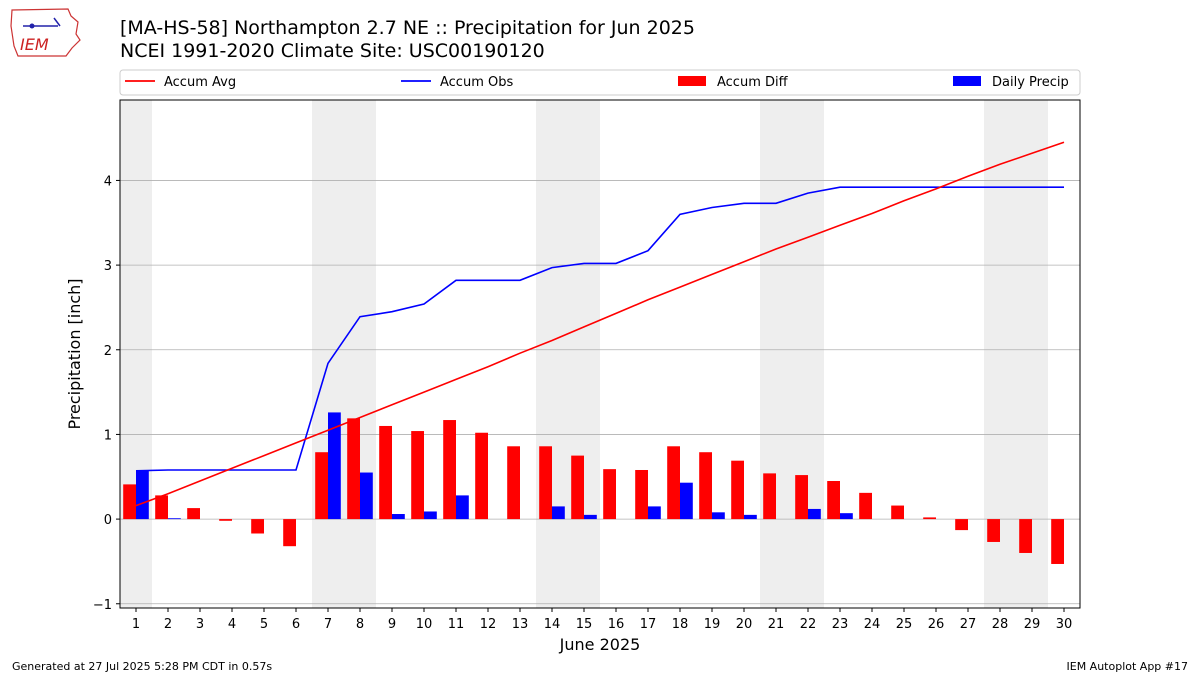 The width and height of the screenshot is (1200, 675). I want to click on x-tick-label: 16, so click(616, 624).